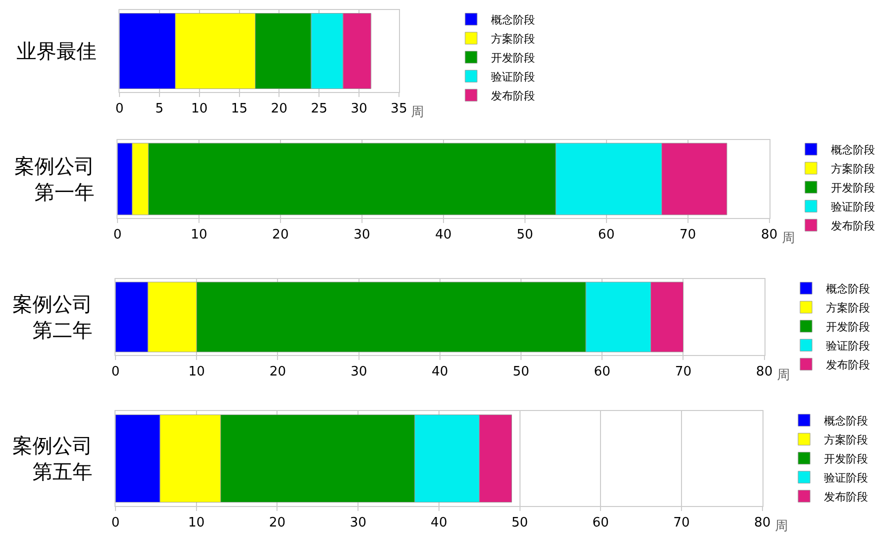 The image size is (880, 535). What do you see at coordinates (239, 109) in the screenshot?
I see `x-tick-label: 15` at bounding box center [239, 109].